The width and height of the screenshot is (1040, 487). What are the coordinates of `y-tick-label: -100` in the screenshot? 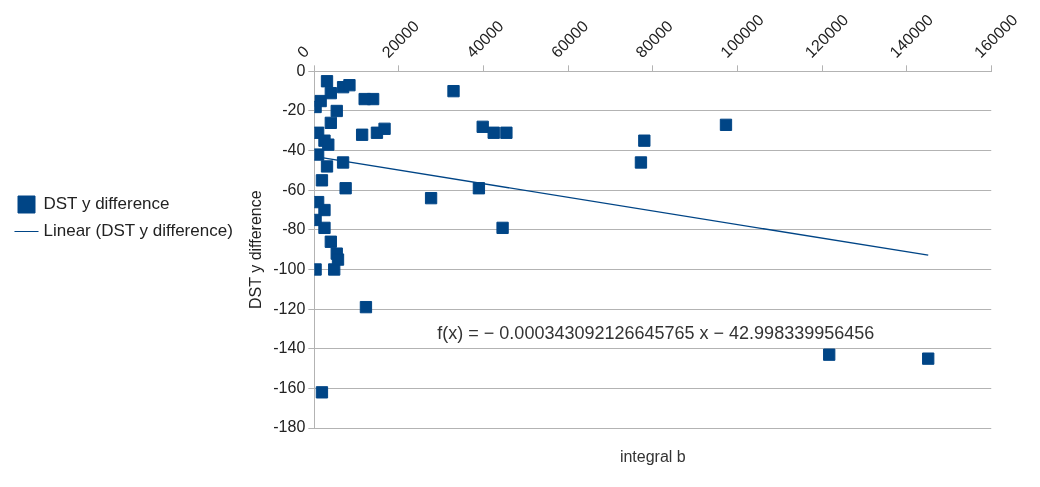 It's located at (289, 268).